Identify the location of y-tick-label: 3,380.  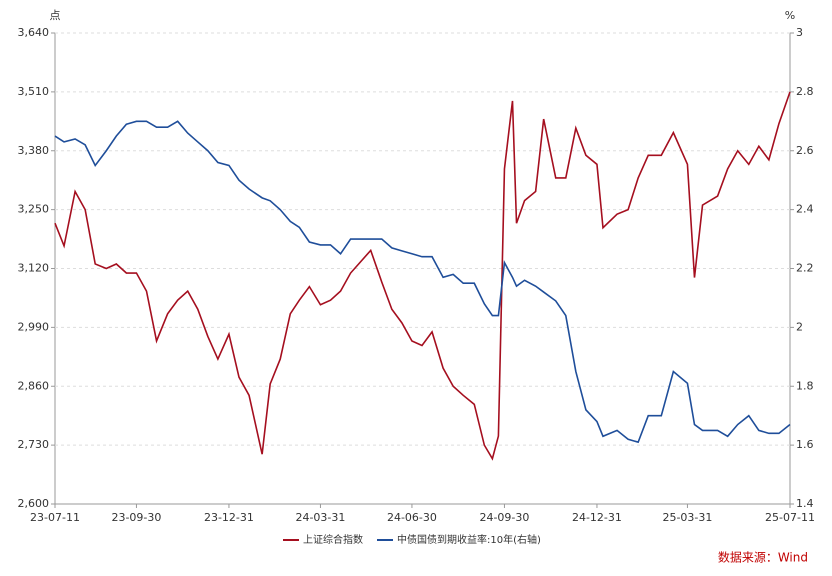
(34, 150).